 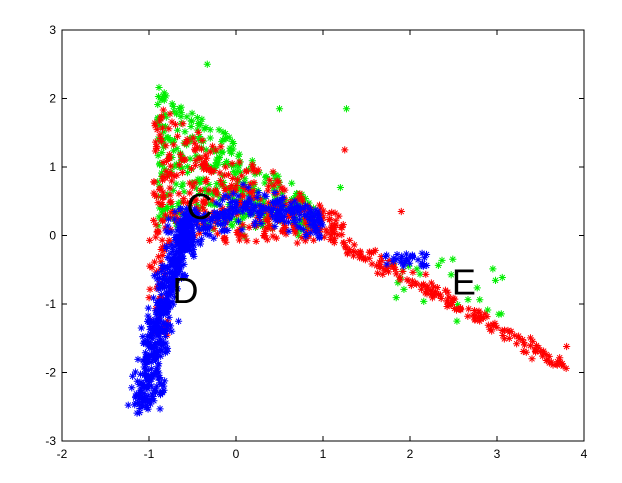 I want to click on x-tick-label: -2, so click(x=62, y=454).